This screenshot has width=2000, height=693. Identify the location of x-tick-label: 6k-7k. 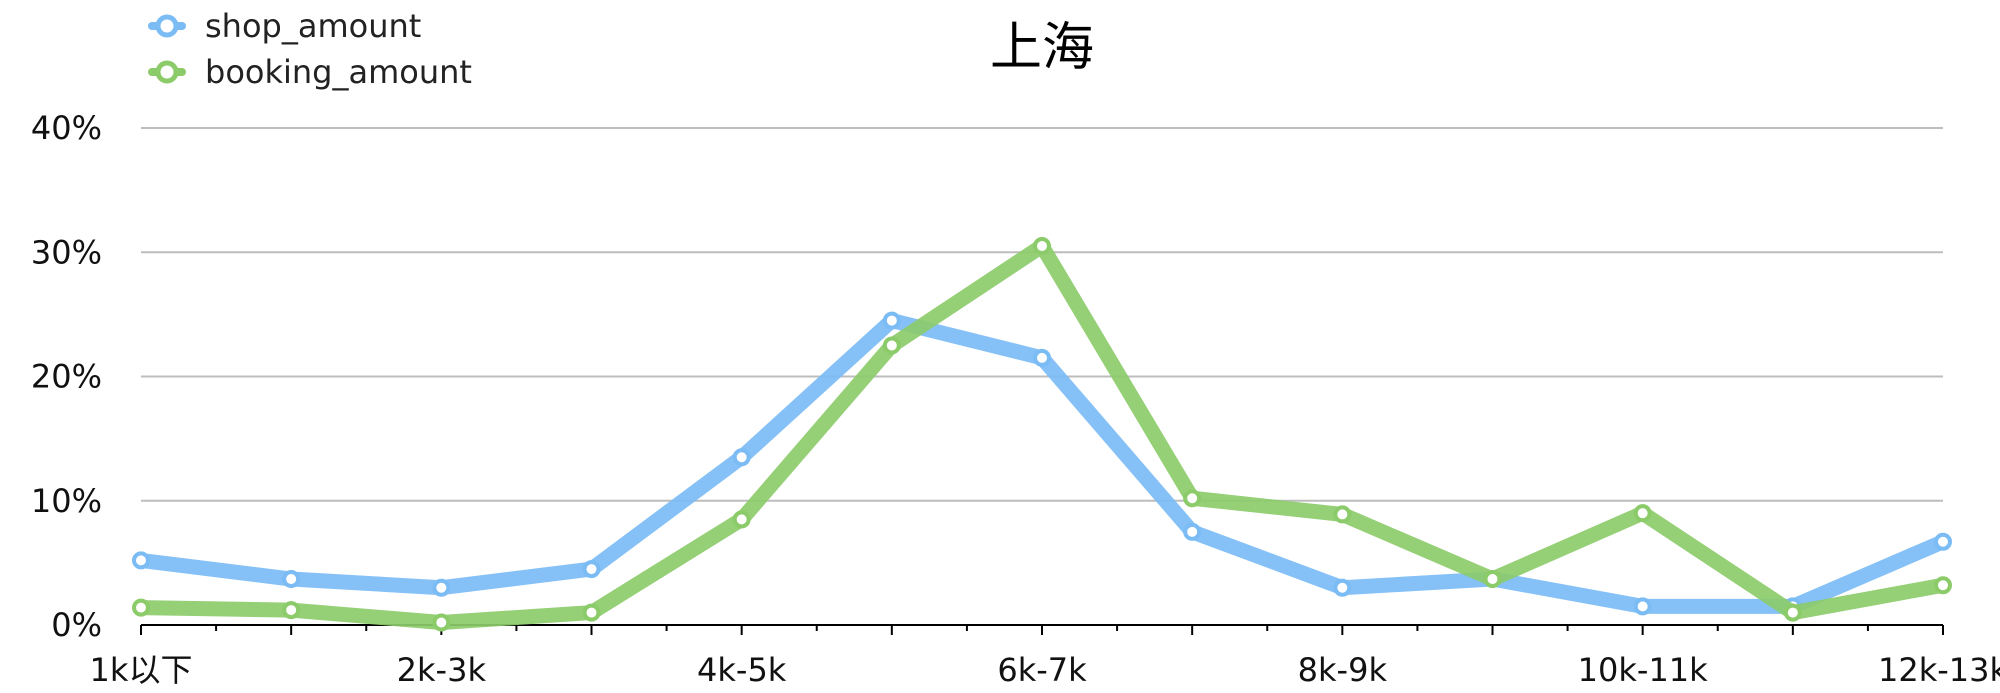
(1042, 670).